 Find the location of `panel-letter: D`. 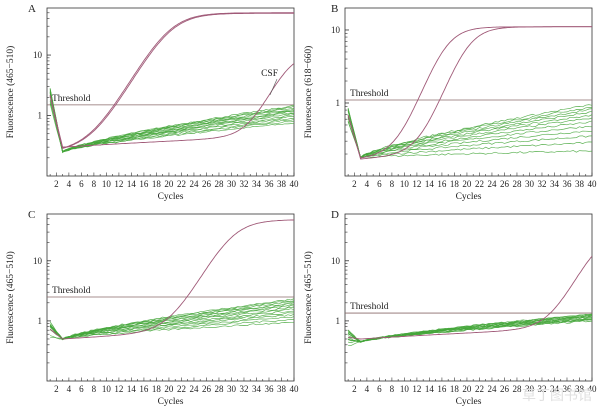

panel-letter: D is located at coordinates (335, 215).